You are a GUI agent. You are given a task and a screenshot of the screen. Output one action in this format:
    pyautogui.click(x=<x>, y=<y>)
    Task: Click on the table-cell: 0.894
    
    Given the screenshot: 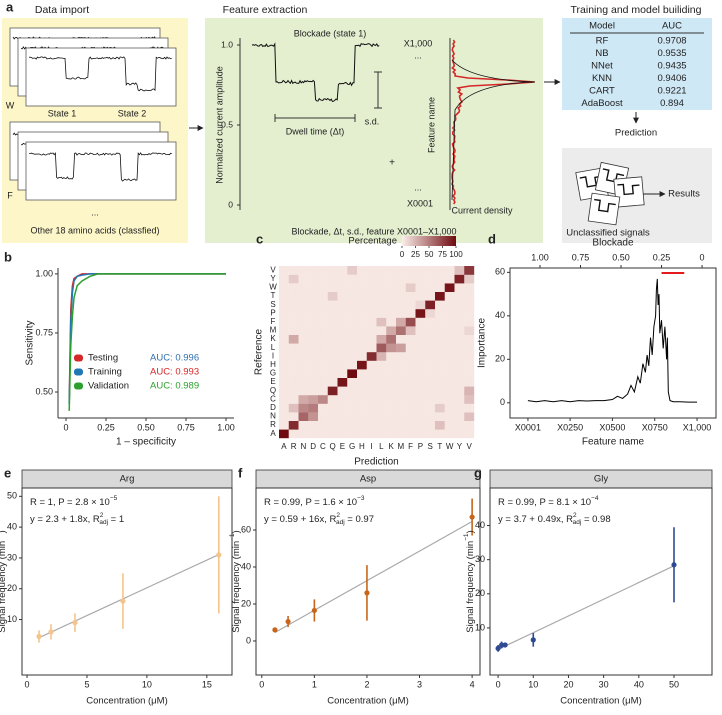 What is the action you would take?
    pyautogui.click(x=672, y=103)
    